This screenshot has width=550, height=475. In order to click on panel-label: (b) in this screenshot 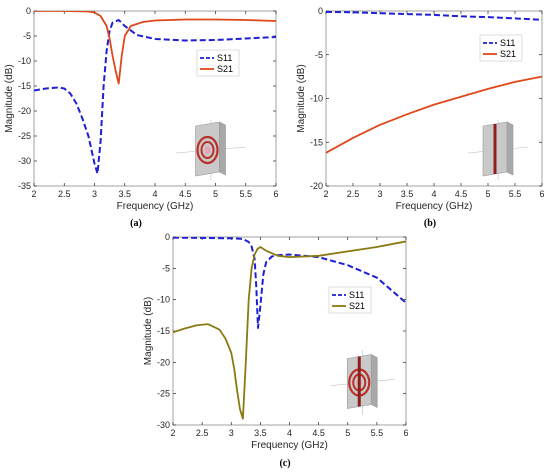, I will do `click(430, 223)`.